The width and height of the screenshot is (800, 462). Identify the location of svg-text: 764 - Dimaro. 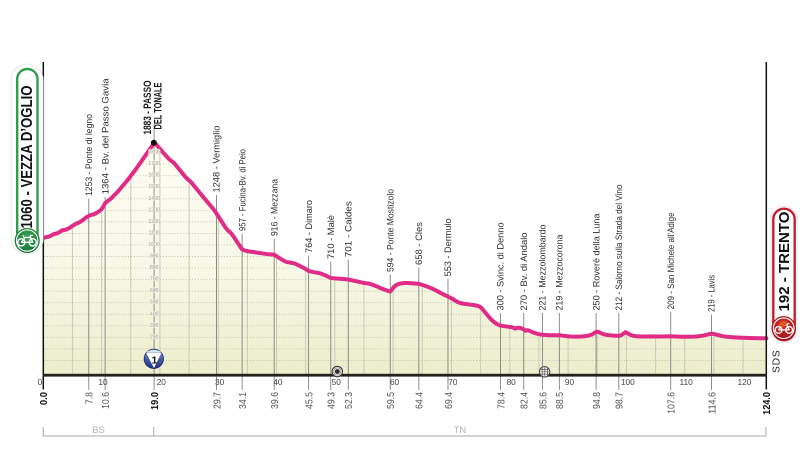
(309, 226).